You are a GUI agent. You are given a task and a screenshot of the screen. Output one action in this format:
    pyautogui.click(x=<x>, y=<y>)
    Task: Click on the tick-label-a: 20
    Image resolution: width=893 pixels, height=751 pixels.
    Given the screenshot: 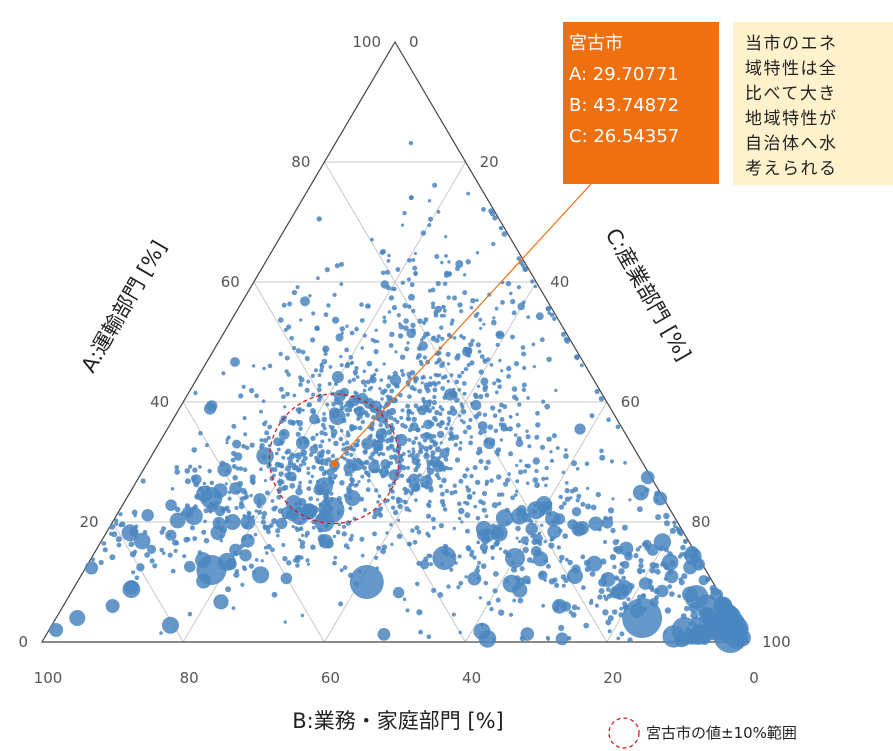 What is the action you would take?
    pyautogui.click(x=89, y=522)
    